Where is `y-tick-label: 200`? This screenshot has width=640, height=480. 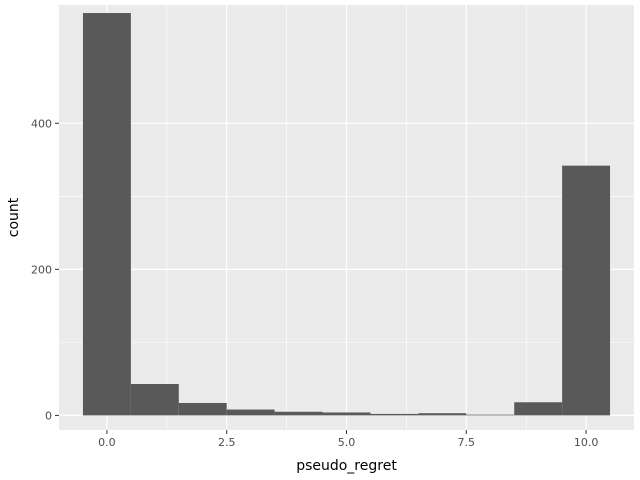 y-tick-label: 200 is located at coordinates (41, 269).